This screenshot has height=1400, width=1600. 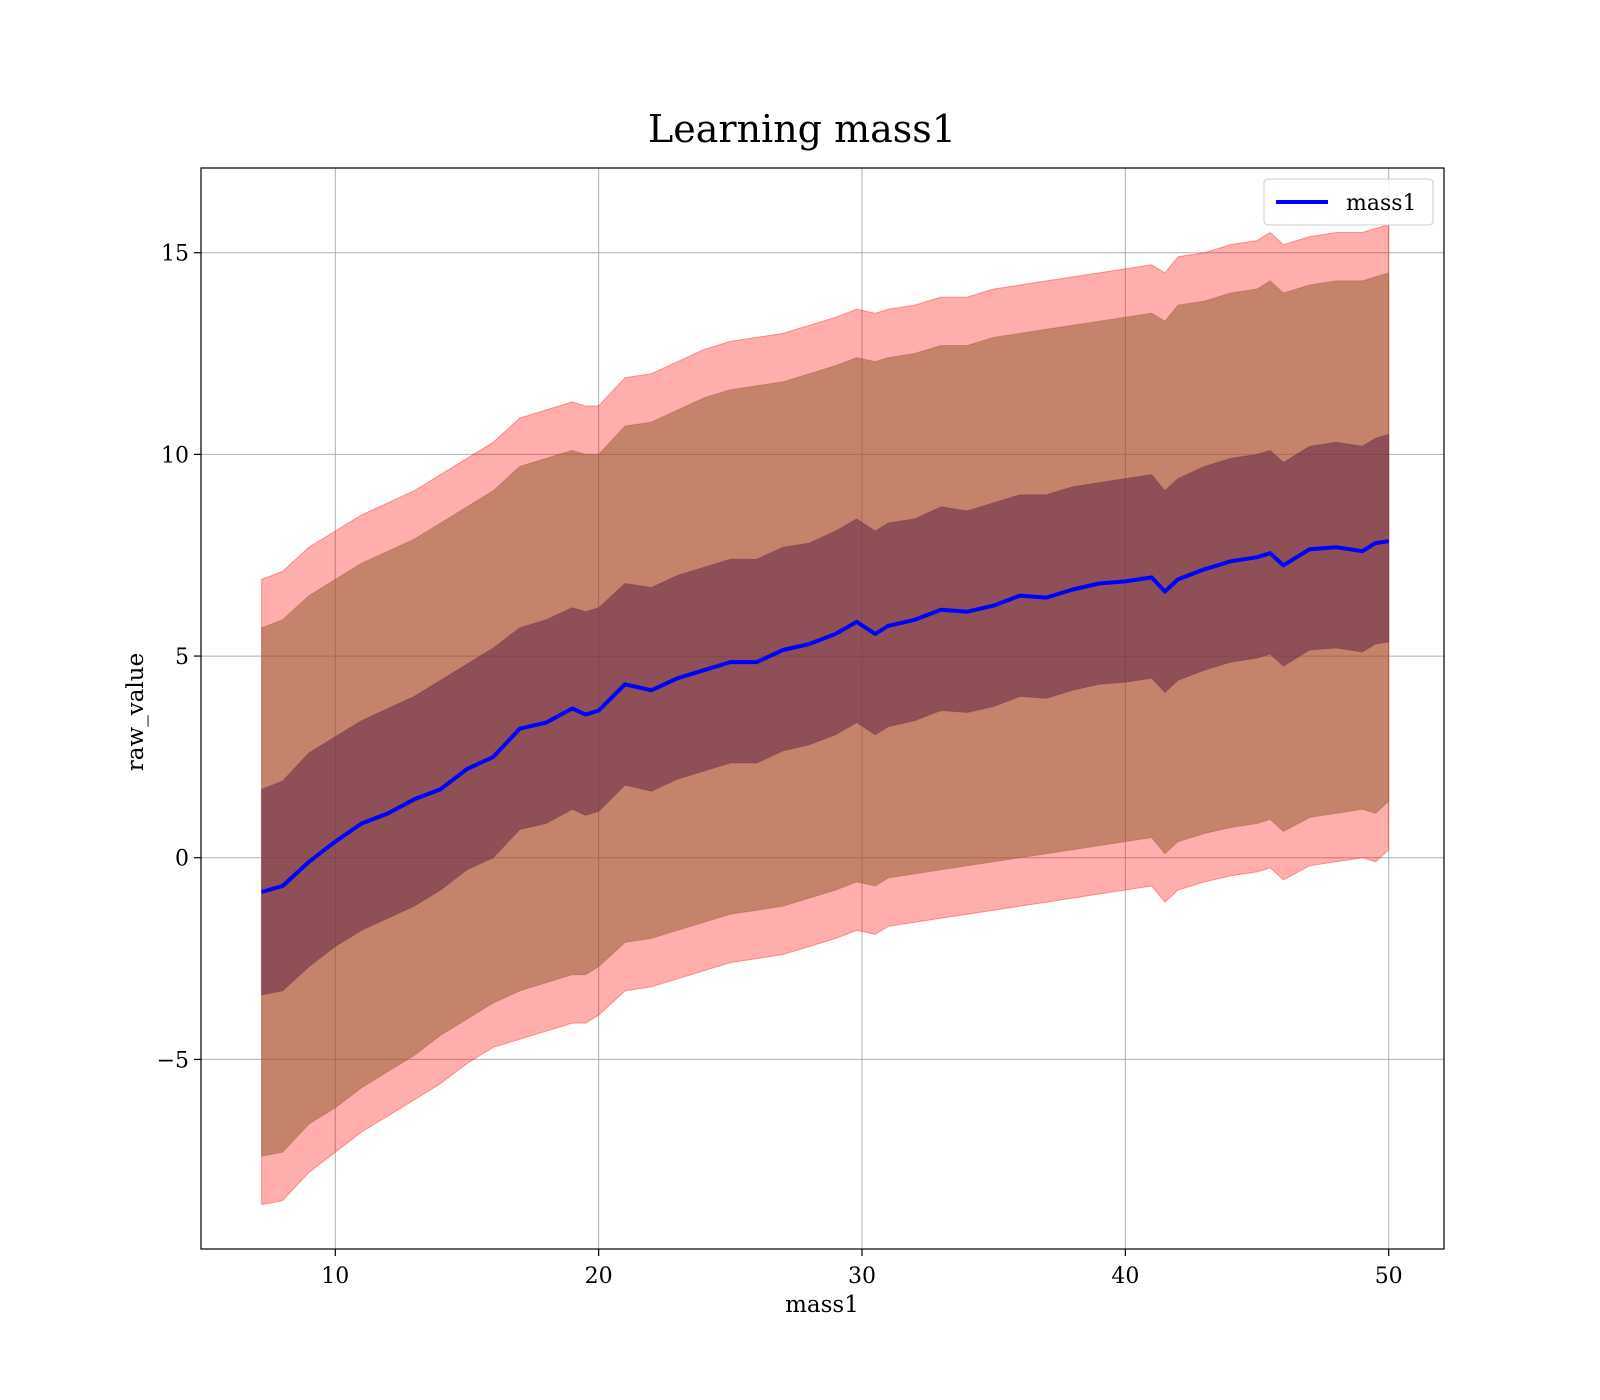 What do you see at coordinates (182, 657) in the screenshot?
I see `y-tick-label: 5` at bounding box center [182, 657].